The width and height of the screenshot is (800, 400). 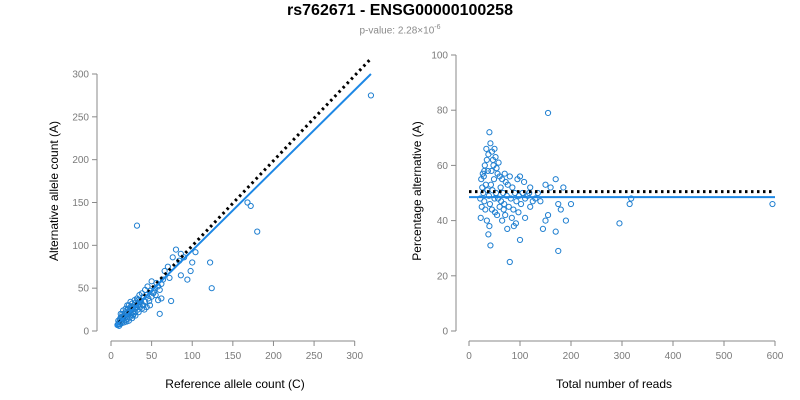 What do you see at coordinates (775, 356) in the screenshot?
I see `x-tick-label: 600` at bounding box center [775, 356].